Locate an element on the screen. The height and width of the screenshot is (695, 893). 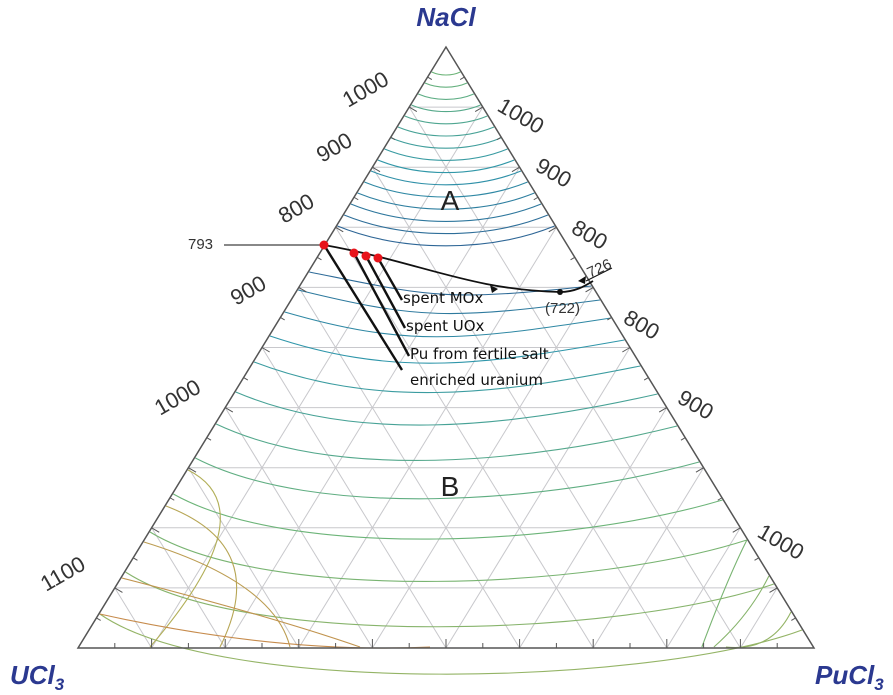
point-label-793: 793 is located at coordinates (200, 244).